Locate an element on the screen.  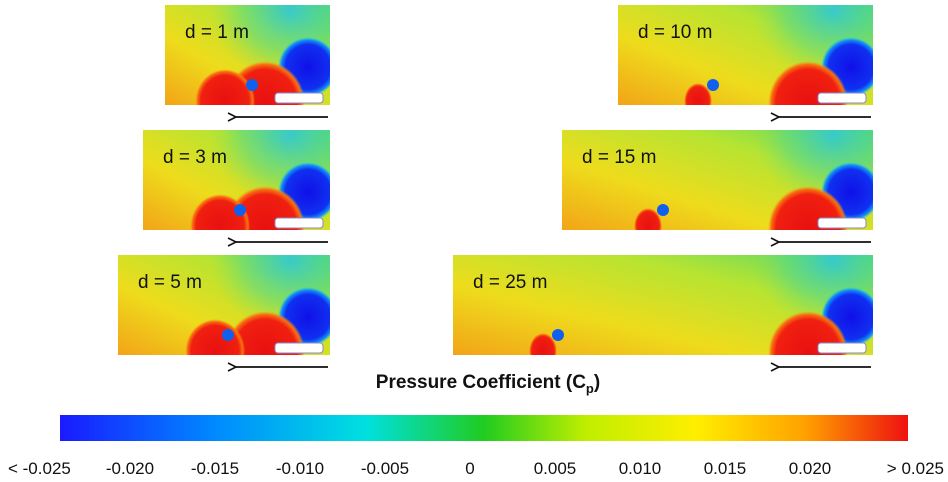
colorbar-title-end: ) is located at coordinates (597, 382).